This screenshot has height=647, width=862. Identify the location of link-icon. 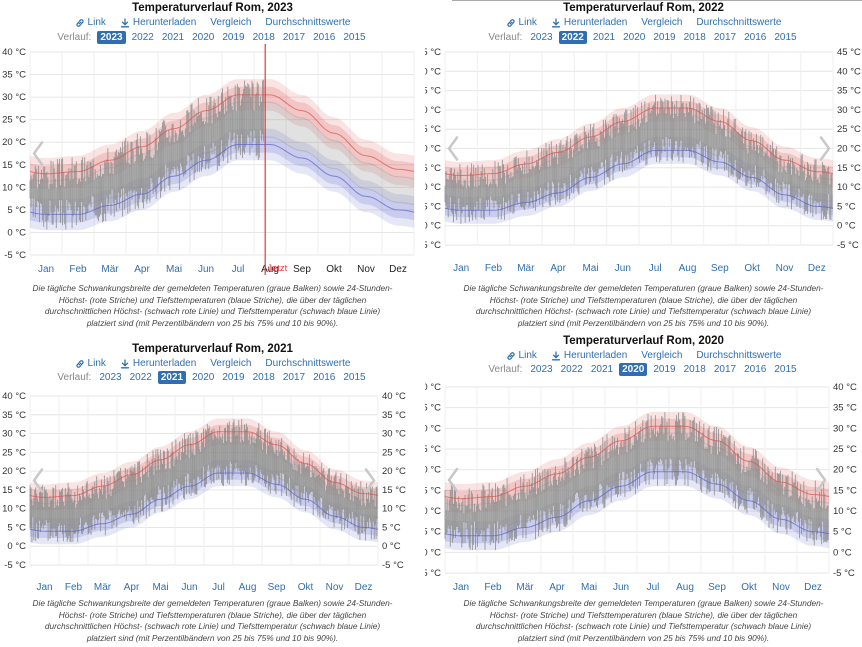
(80, 364).